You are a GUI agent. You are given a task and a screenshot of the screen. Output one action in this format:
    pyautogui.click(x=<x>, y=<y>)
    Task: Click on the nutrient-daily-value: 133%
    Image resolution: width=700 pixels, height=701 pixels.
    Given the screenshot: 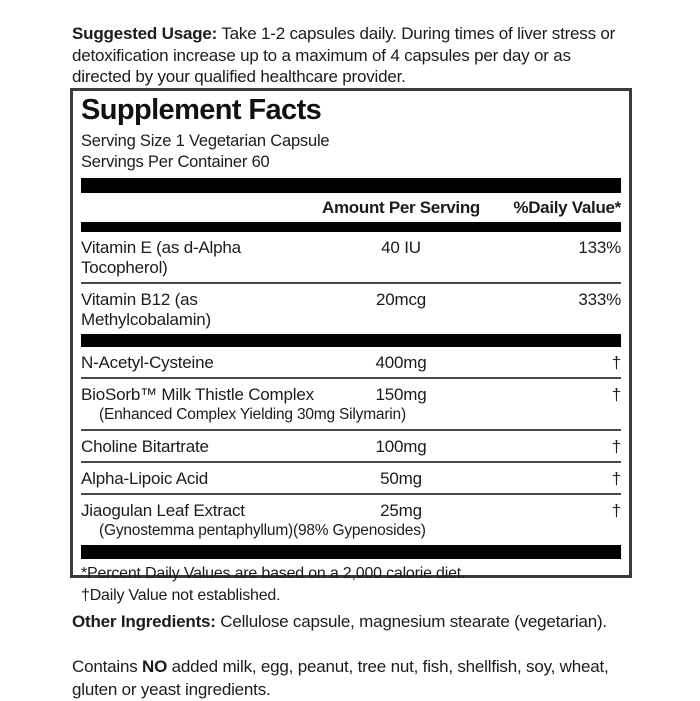 What is the action you would take?
    pyautogui.click(x=599, y=247)
    